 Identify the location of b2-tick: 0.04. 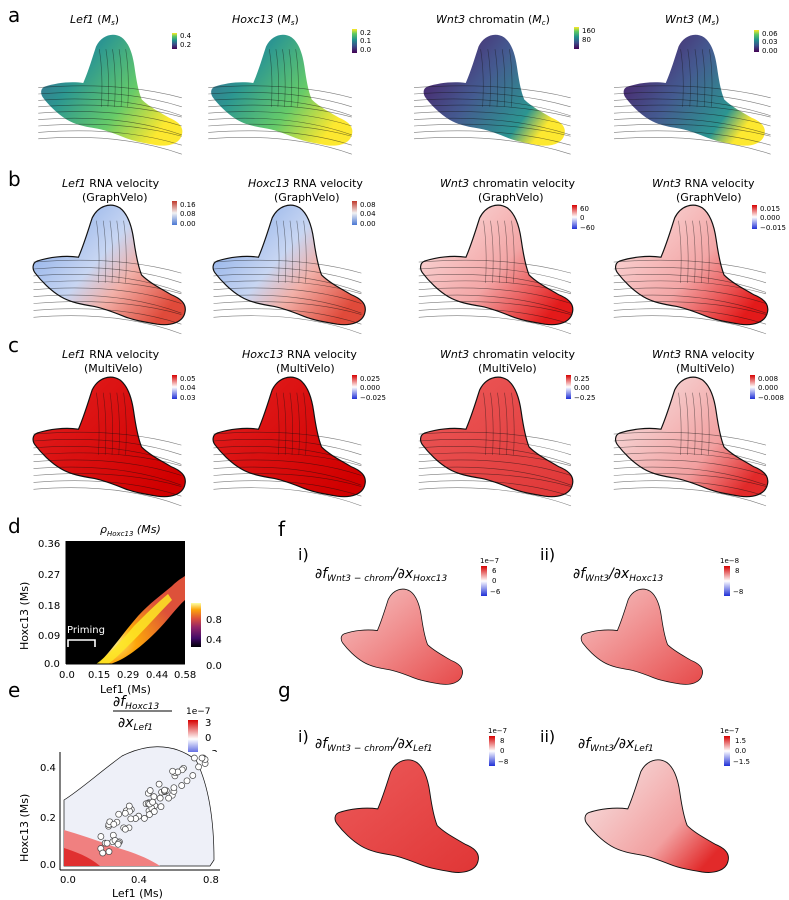
(368, 214).